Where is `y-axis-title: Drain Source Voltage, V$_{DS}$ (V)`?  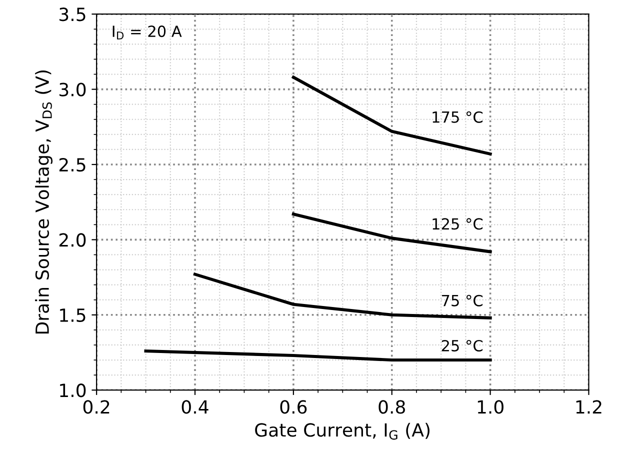
y-axis-title: Drain Source Voltage, V$_{DS}$ (V) is located at coordinates (44, 202).